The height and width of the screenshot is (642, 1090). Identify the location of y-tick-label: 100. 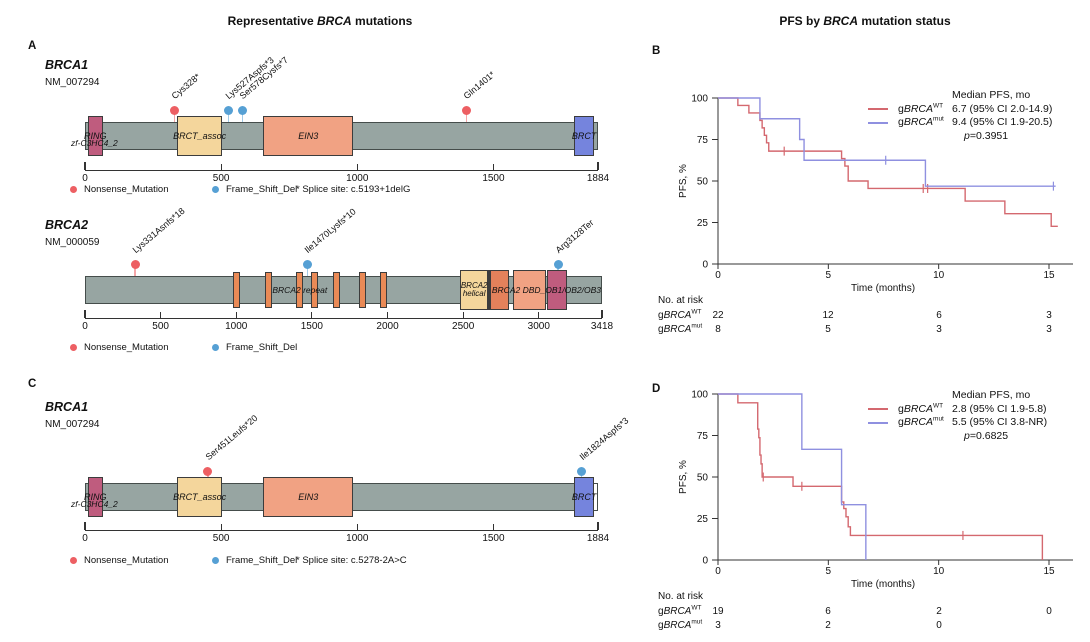
(699, 395).